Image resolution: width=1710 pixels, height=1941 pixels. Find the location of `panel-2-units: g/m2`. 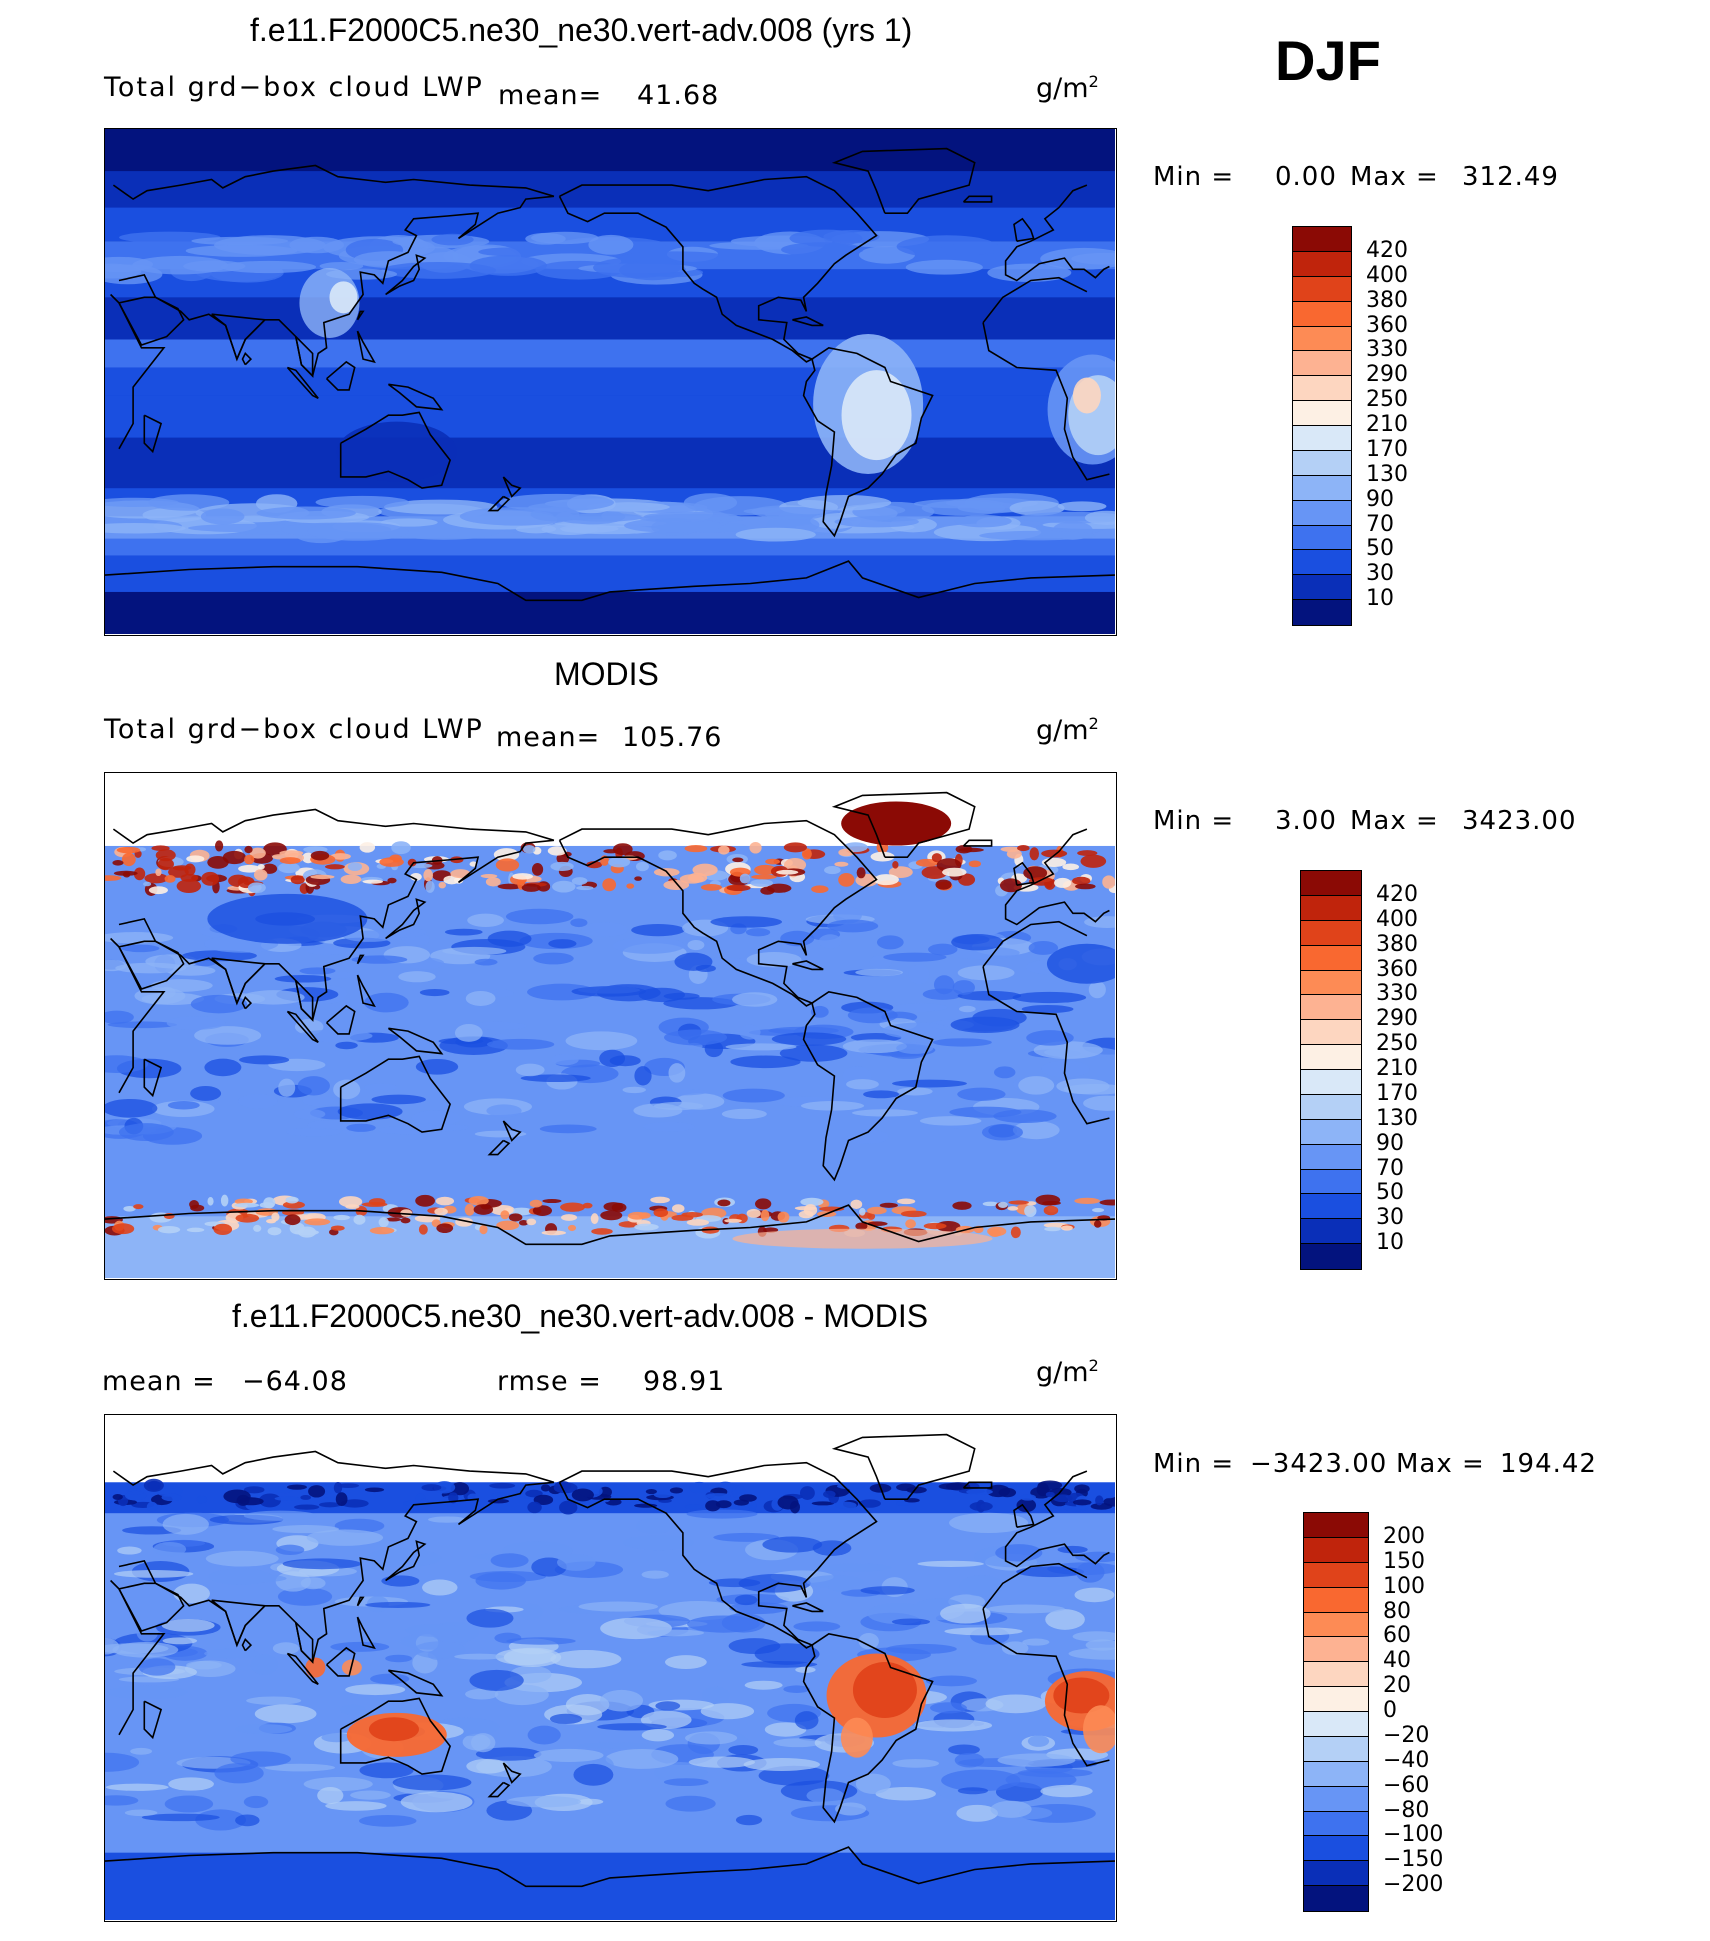

panel-2-units: g/m2 is located at coordinates (1067, 730).